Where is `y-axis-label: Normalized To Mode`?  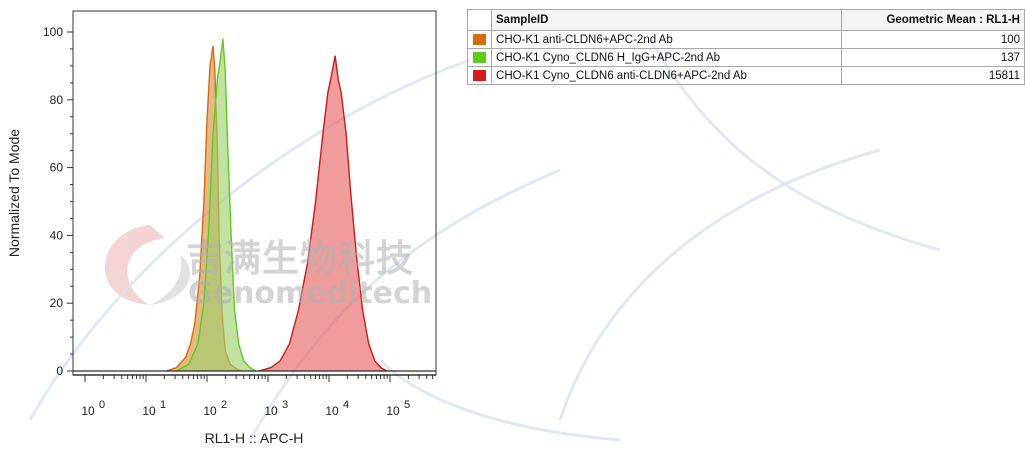
y-axis-label: Normalized To Mode is located at coordinates (14, 193).